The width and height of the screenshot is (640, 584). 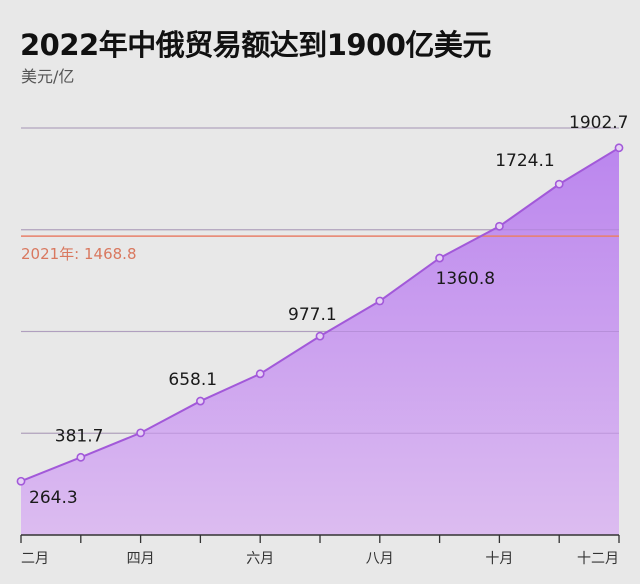 What do you see at coordinates (35, 559) in the screenshot?
I see `x-tick-label: 二月` at bounding box center [35, 559].